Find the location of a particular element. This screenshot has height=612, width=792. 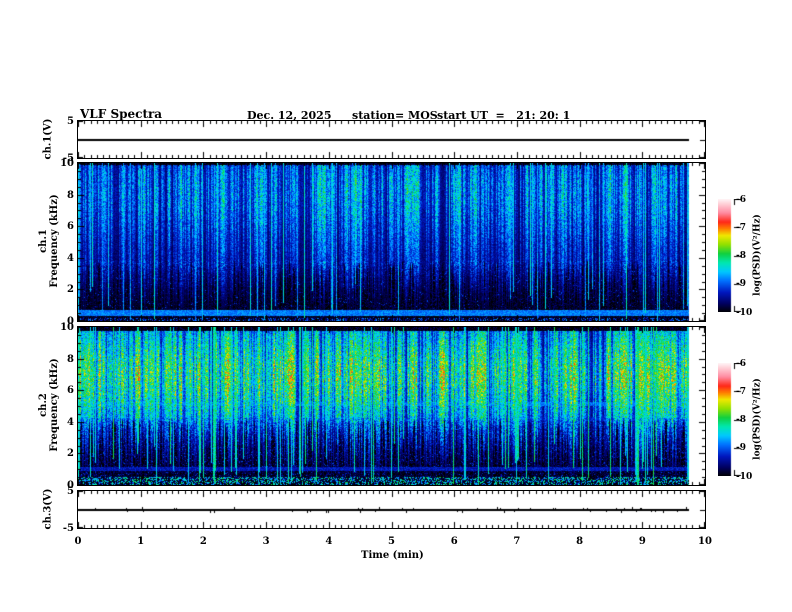

x-tick-label: 5 is located at coordinates (391, 541).